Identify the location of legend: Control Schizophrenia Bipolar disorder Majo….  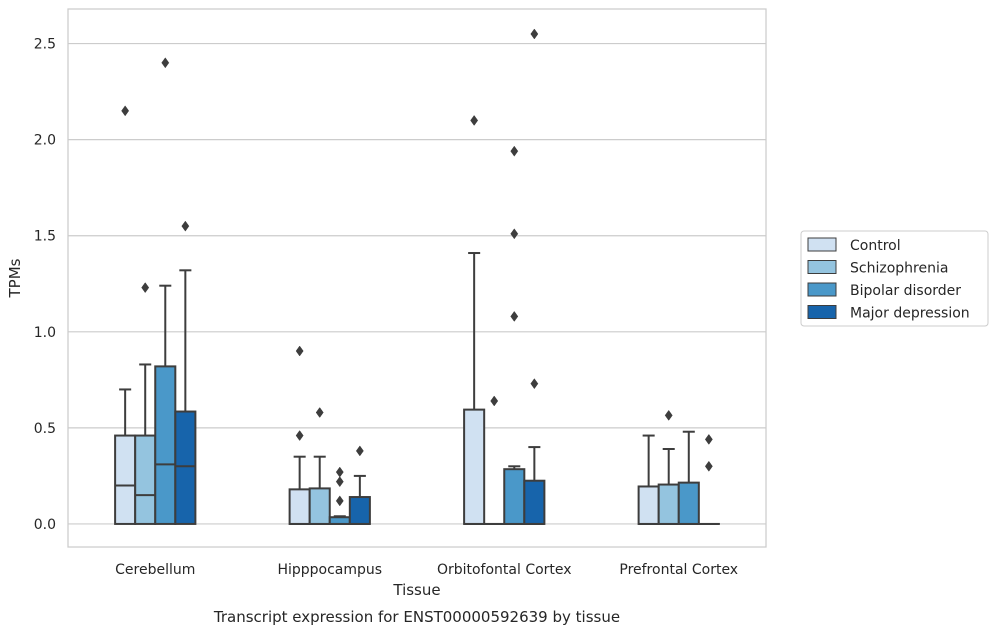
(894, 278).